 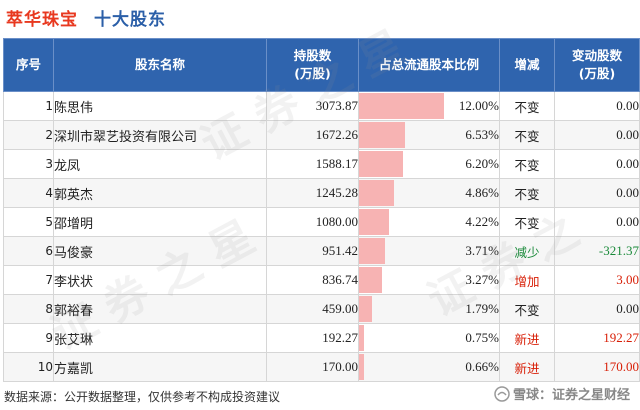 I want to click on table-row: 3 龙凤 1588.17 6.20% 不变 0.00, so click(x=321, y=164).